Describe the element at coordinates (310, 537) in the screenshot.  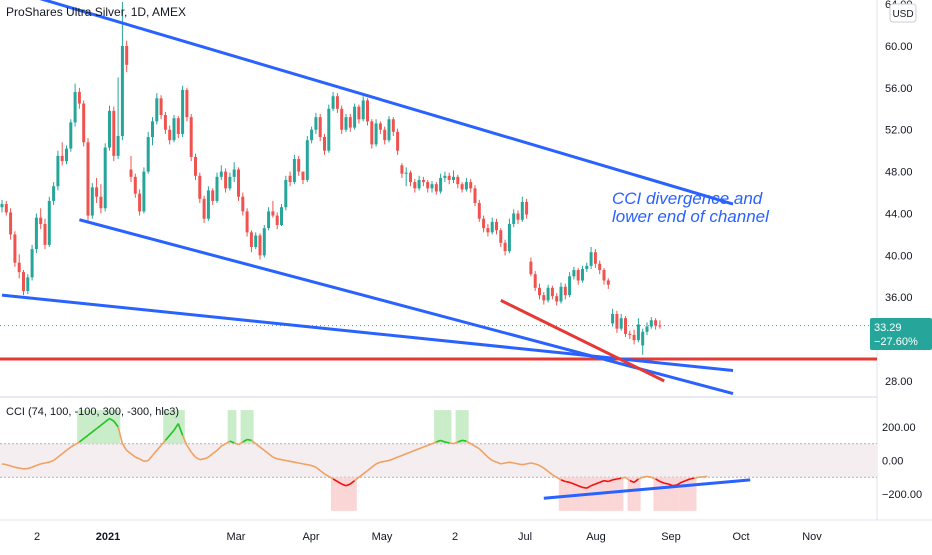
I see `time-tick-label: Apr` at that location.